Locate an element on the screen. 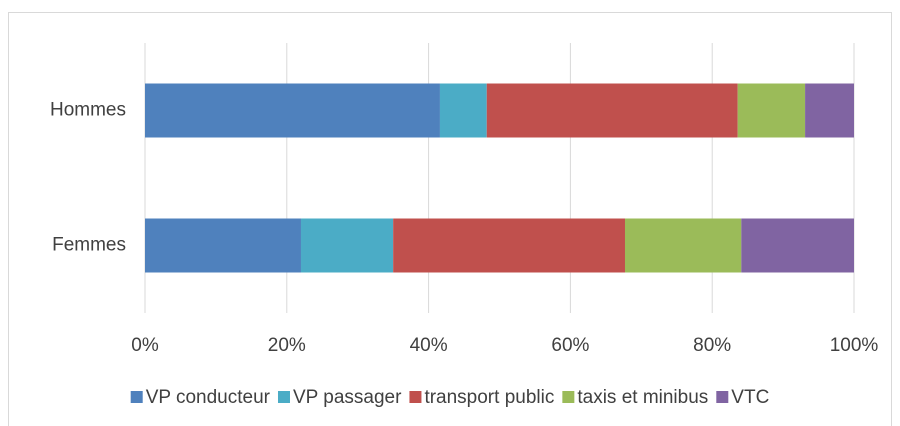 The height and width of the screenshot is (426, 900). x-tick-label: 60% is located at coordinates (570, 345).